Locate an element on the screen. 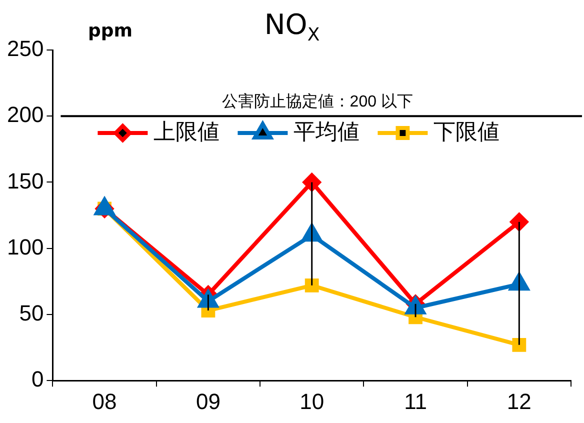 The height and width of the screenshot is (423, 584). legend-label: 下限値 is located at coordinates (467, 131).